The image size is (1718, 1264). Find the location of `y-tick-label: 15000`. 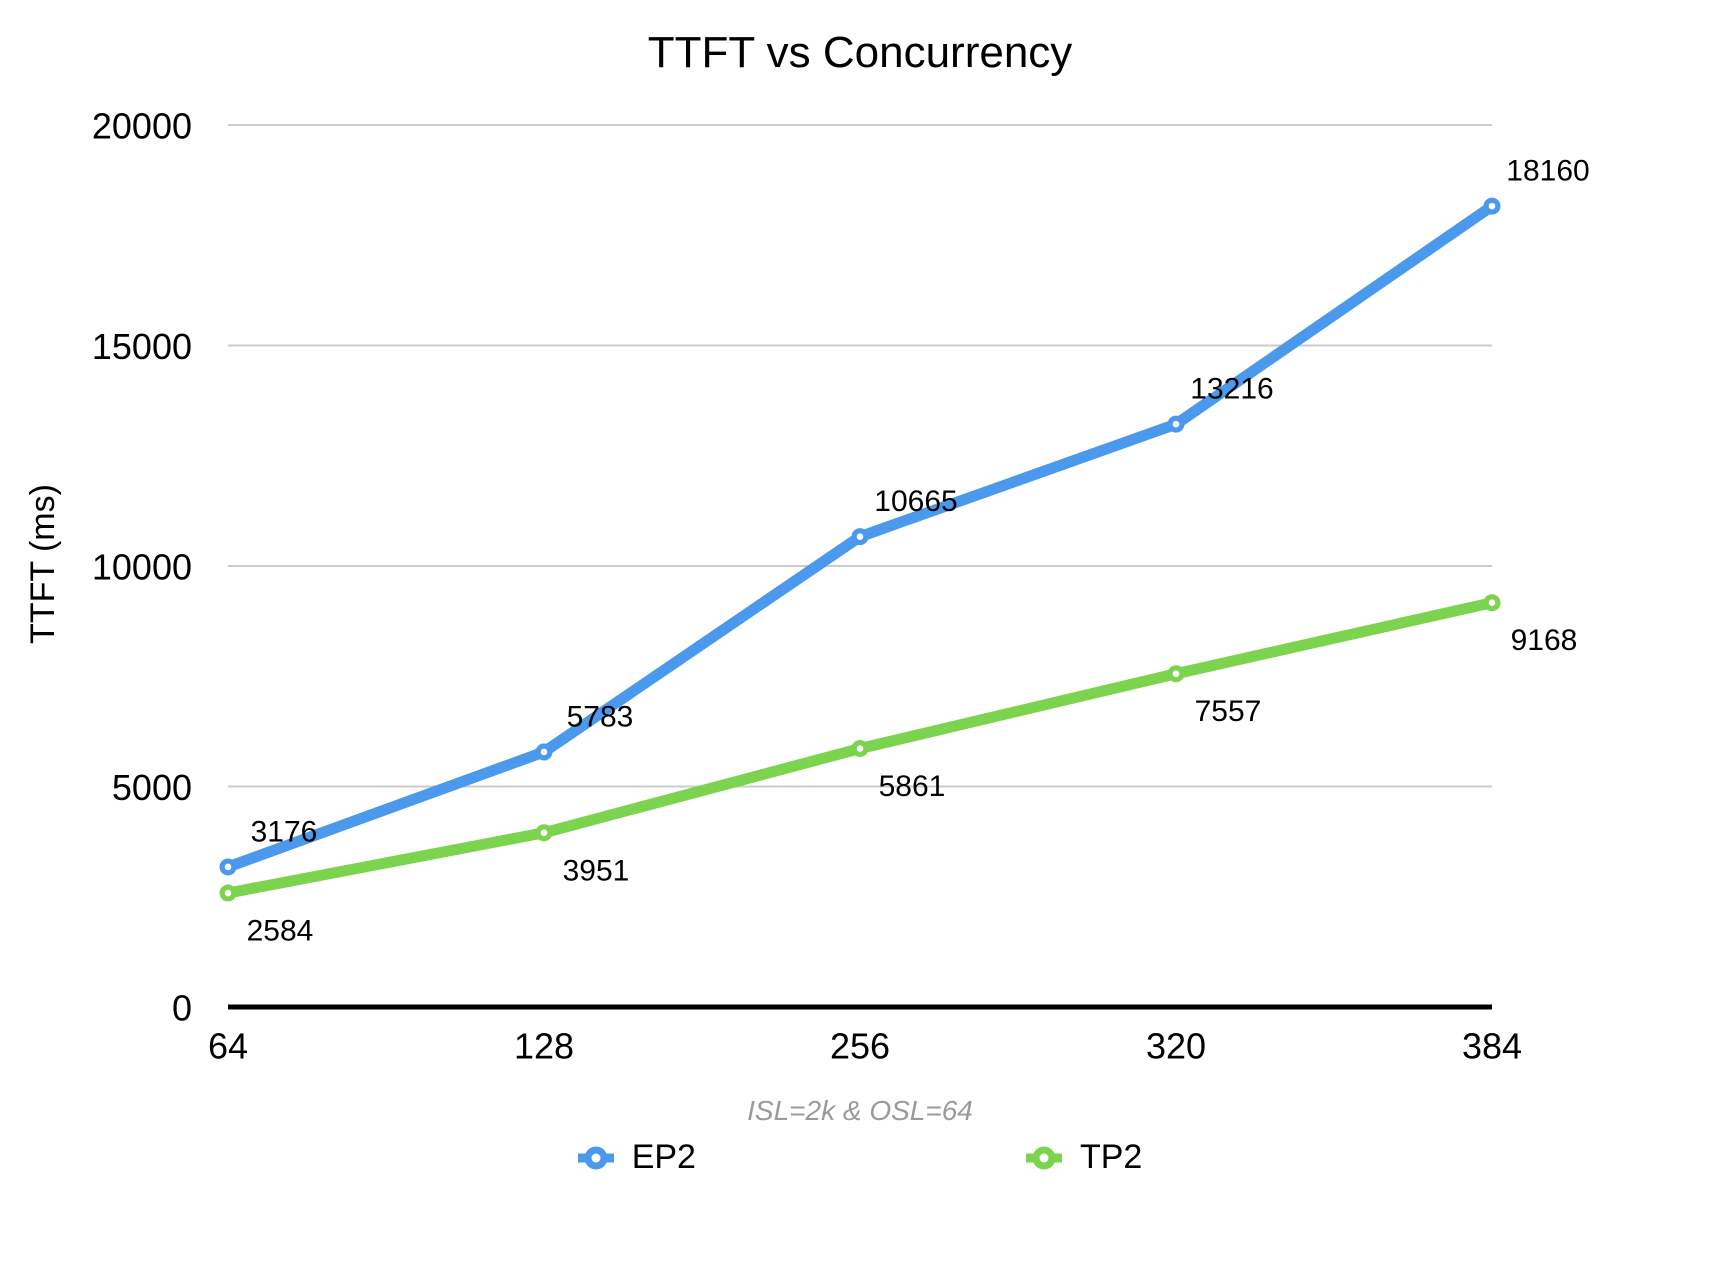

y-tick-label: 15000 is located at coordinates (142, 346).